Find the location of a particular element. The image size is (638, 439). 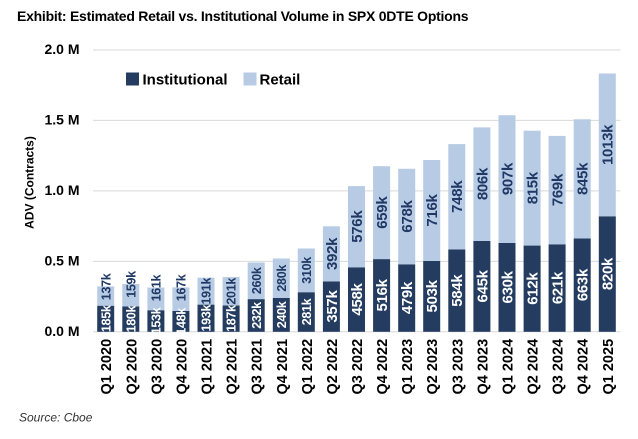

svg-text: 1.0 M is located at coordinates (61, 190).